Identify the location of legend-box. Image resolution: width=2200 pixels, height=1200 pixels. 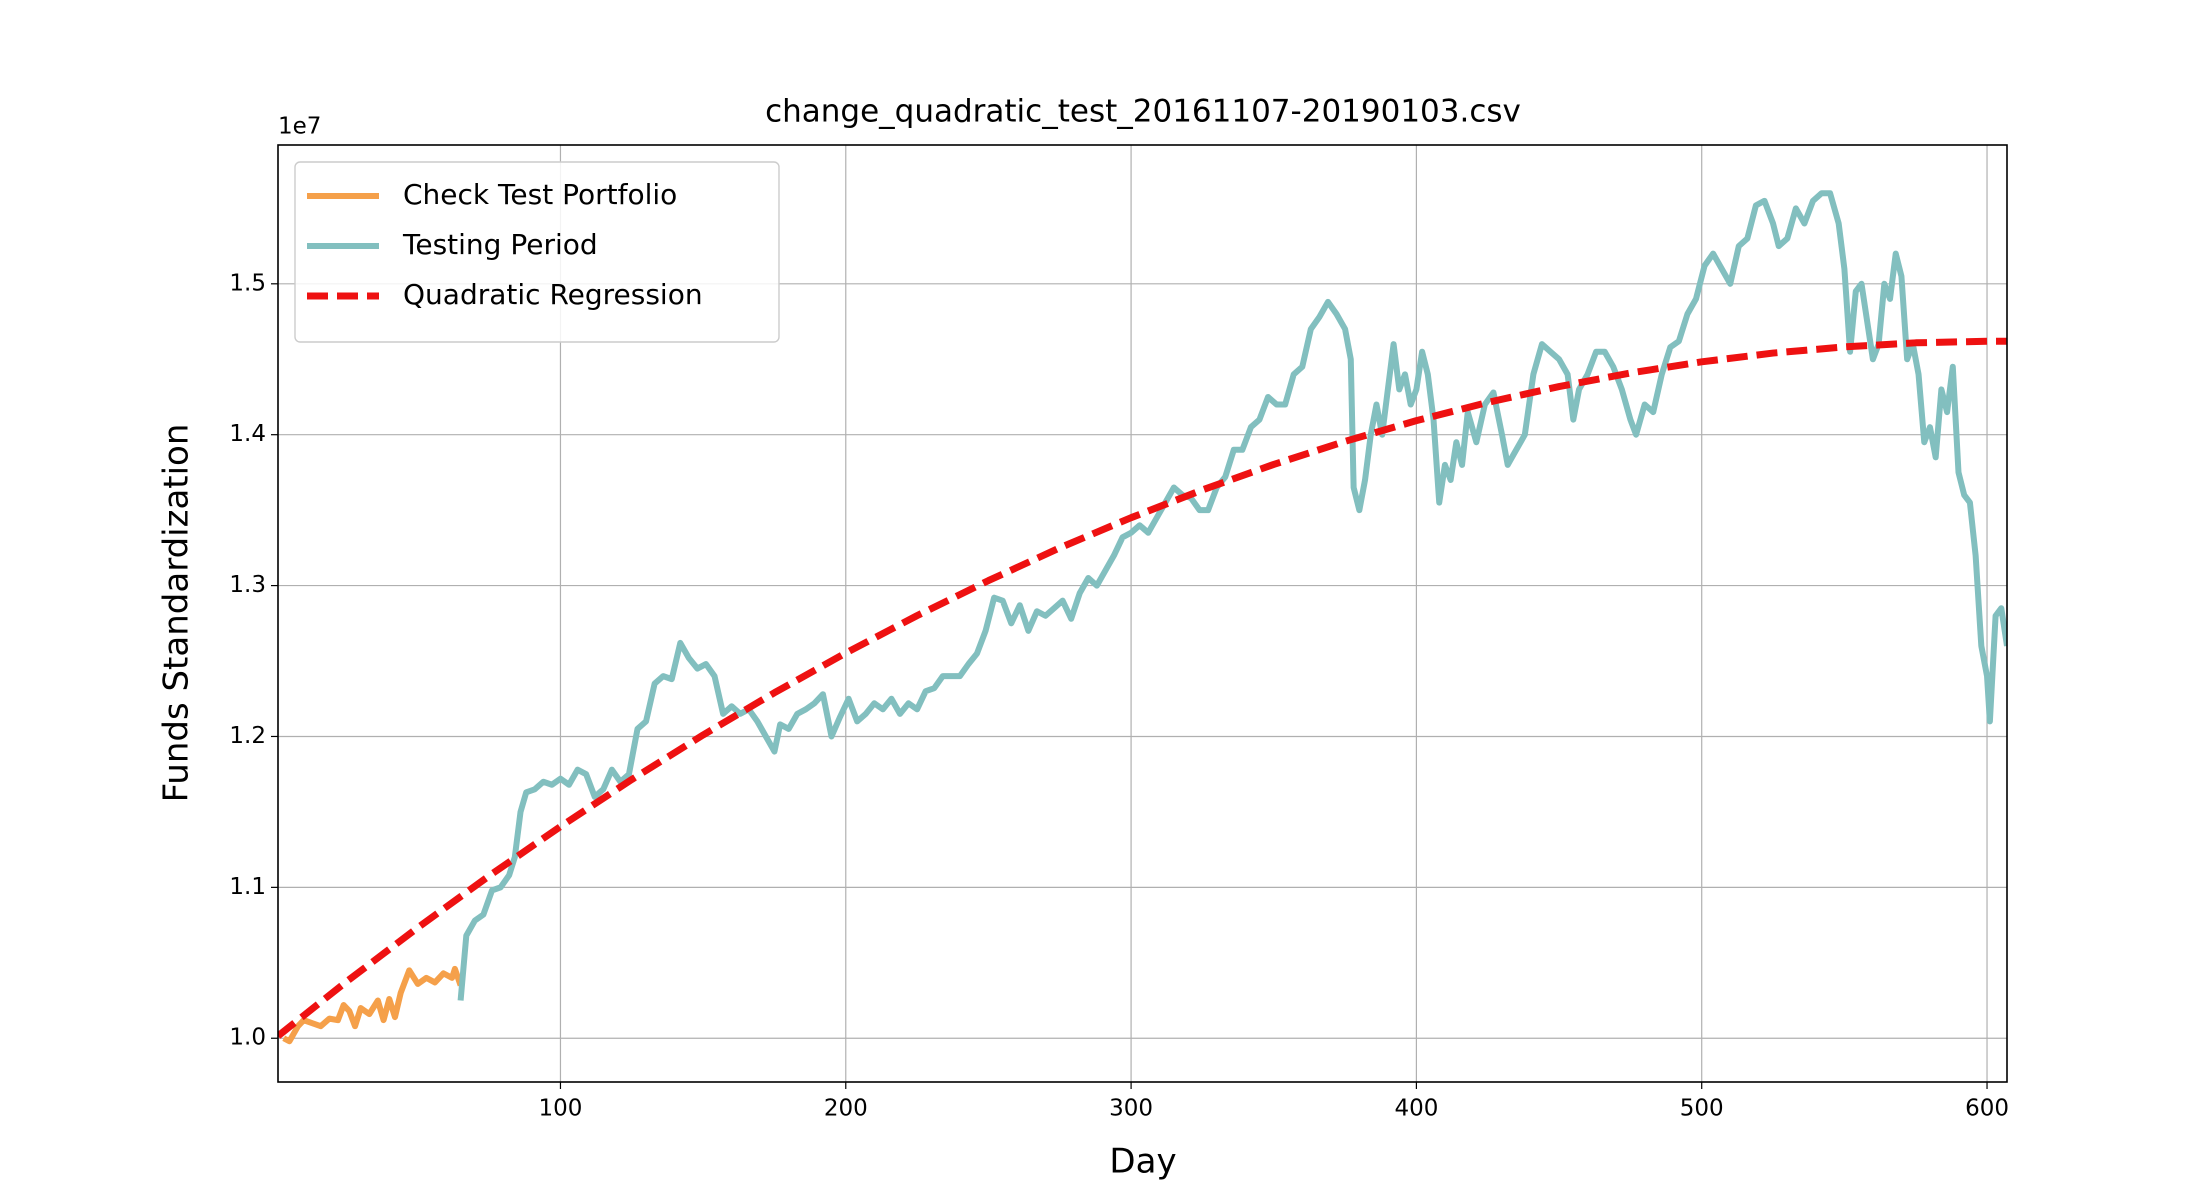
(537, 252).